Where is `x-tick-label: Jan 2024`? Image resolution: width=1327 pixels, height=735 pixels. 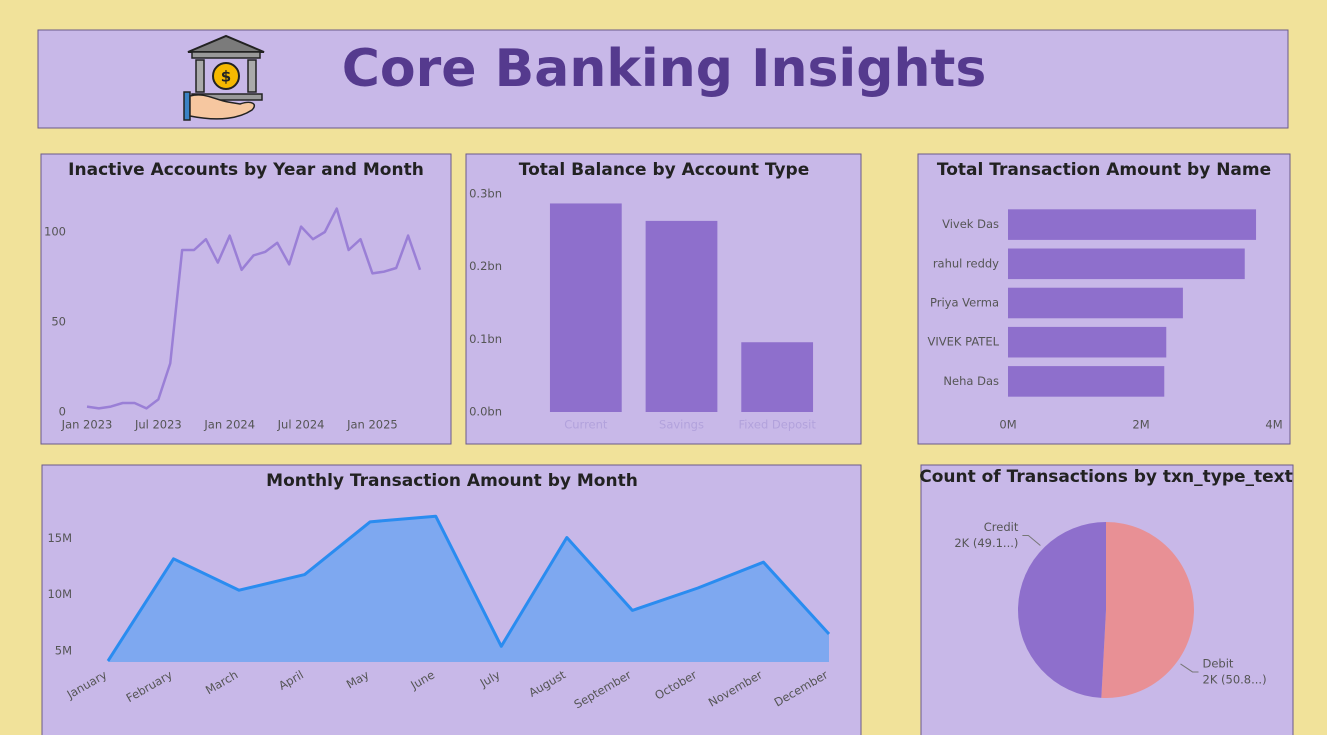
x-tick-label: Jan 2024 is located at coordinates (229, 425).